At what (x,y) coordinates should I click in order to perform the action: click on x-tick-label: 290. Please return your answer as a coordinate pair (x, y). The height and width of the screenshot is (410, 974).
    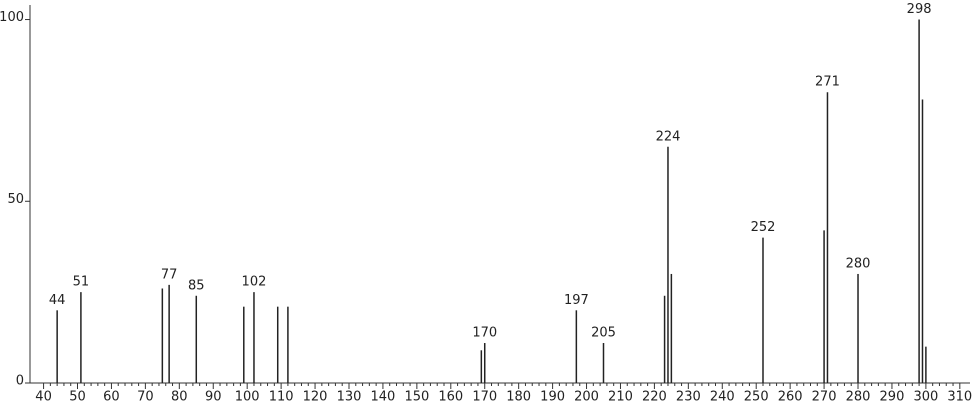
    Looking at the image, I should click on (892, 397).